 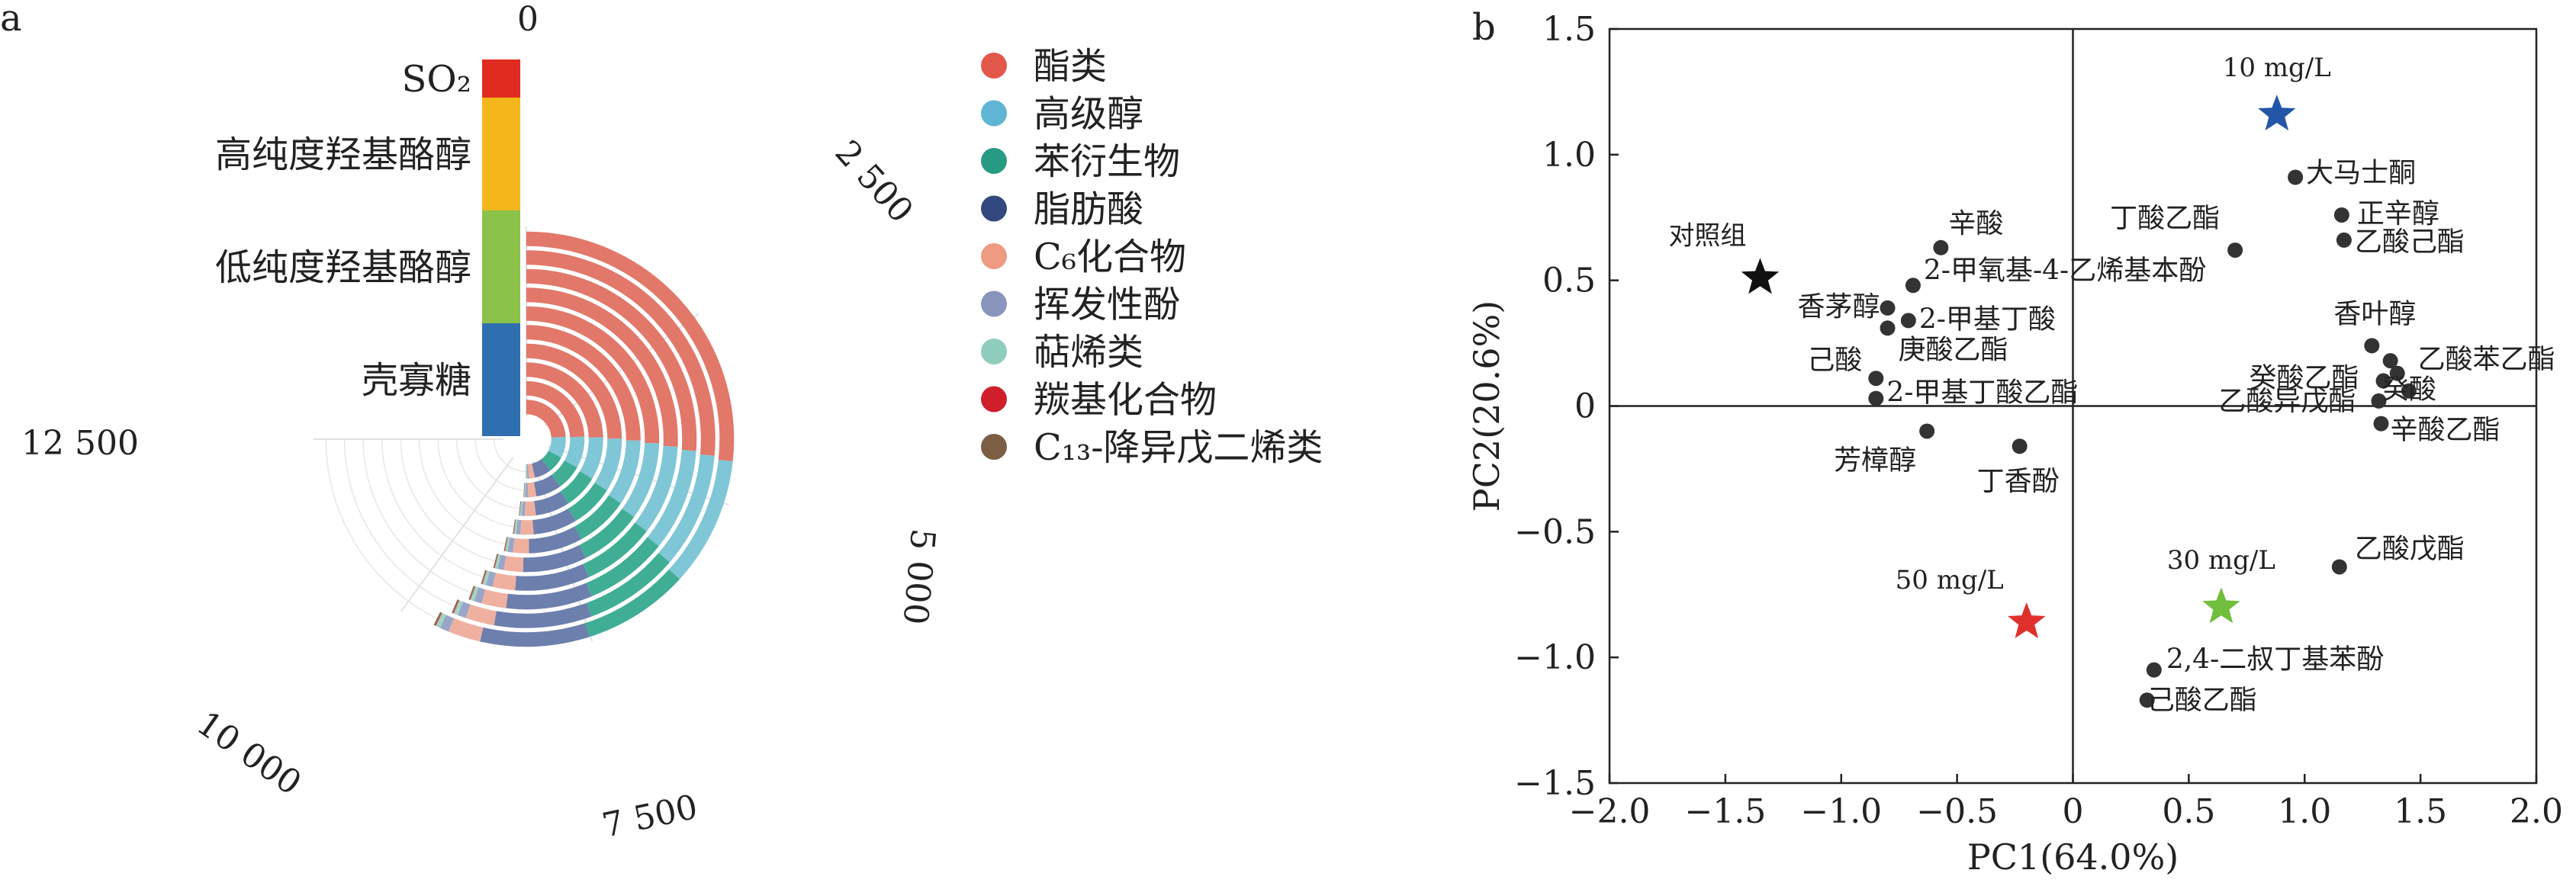 What do you see at coordinates (343, 267) in the screenshot?
I see `group-label: 低纯度羟基酪醇` at bounding box center [343, 267].